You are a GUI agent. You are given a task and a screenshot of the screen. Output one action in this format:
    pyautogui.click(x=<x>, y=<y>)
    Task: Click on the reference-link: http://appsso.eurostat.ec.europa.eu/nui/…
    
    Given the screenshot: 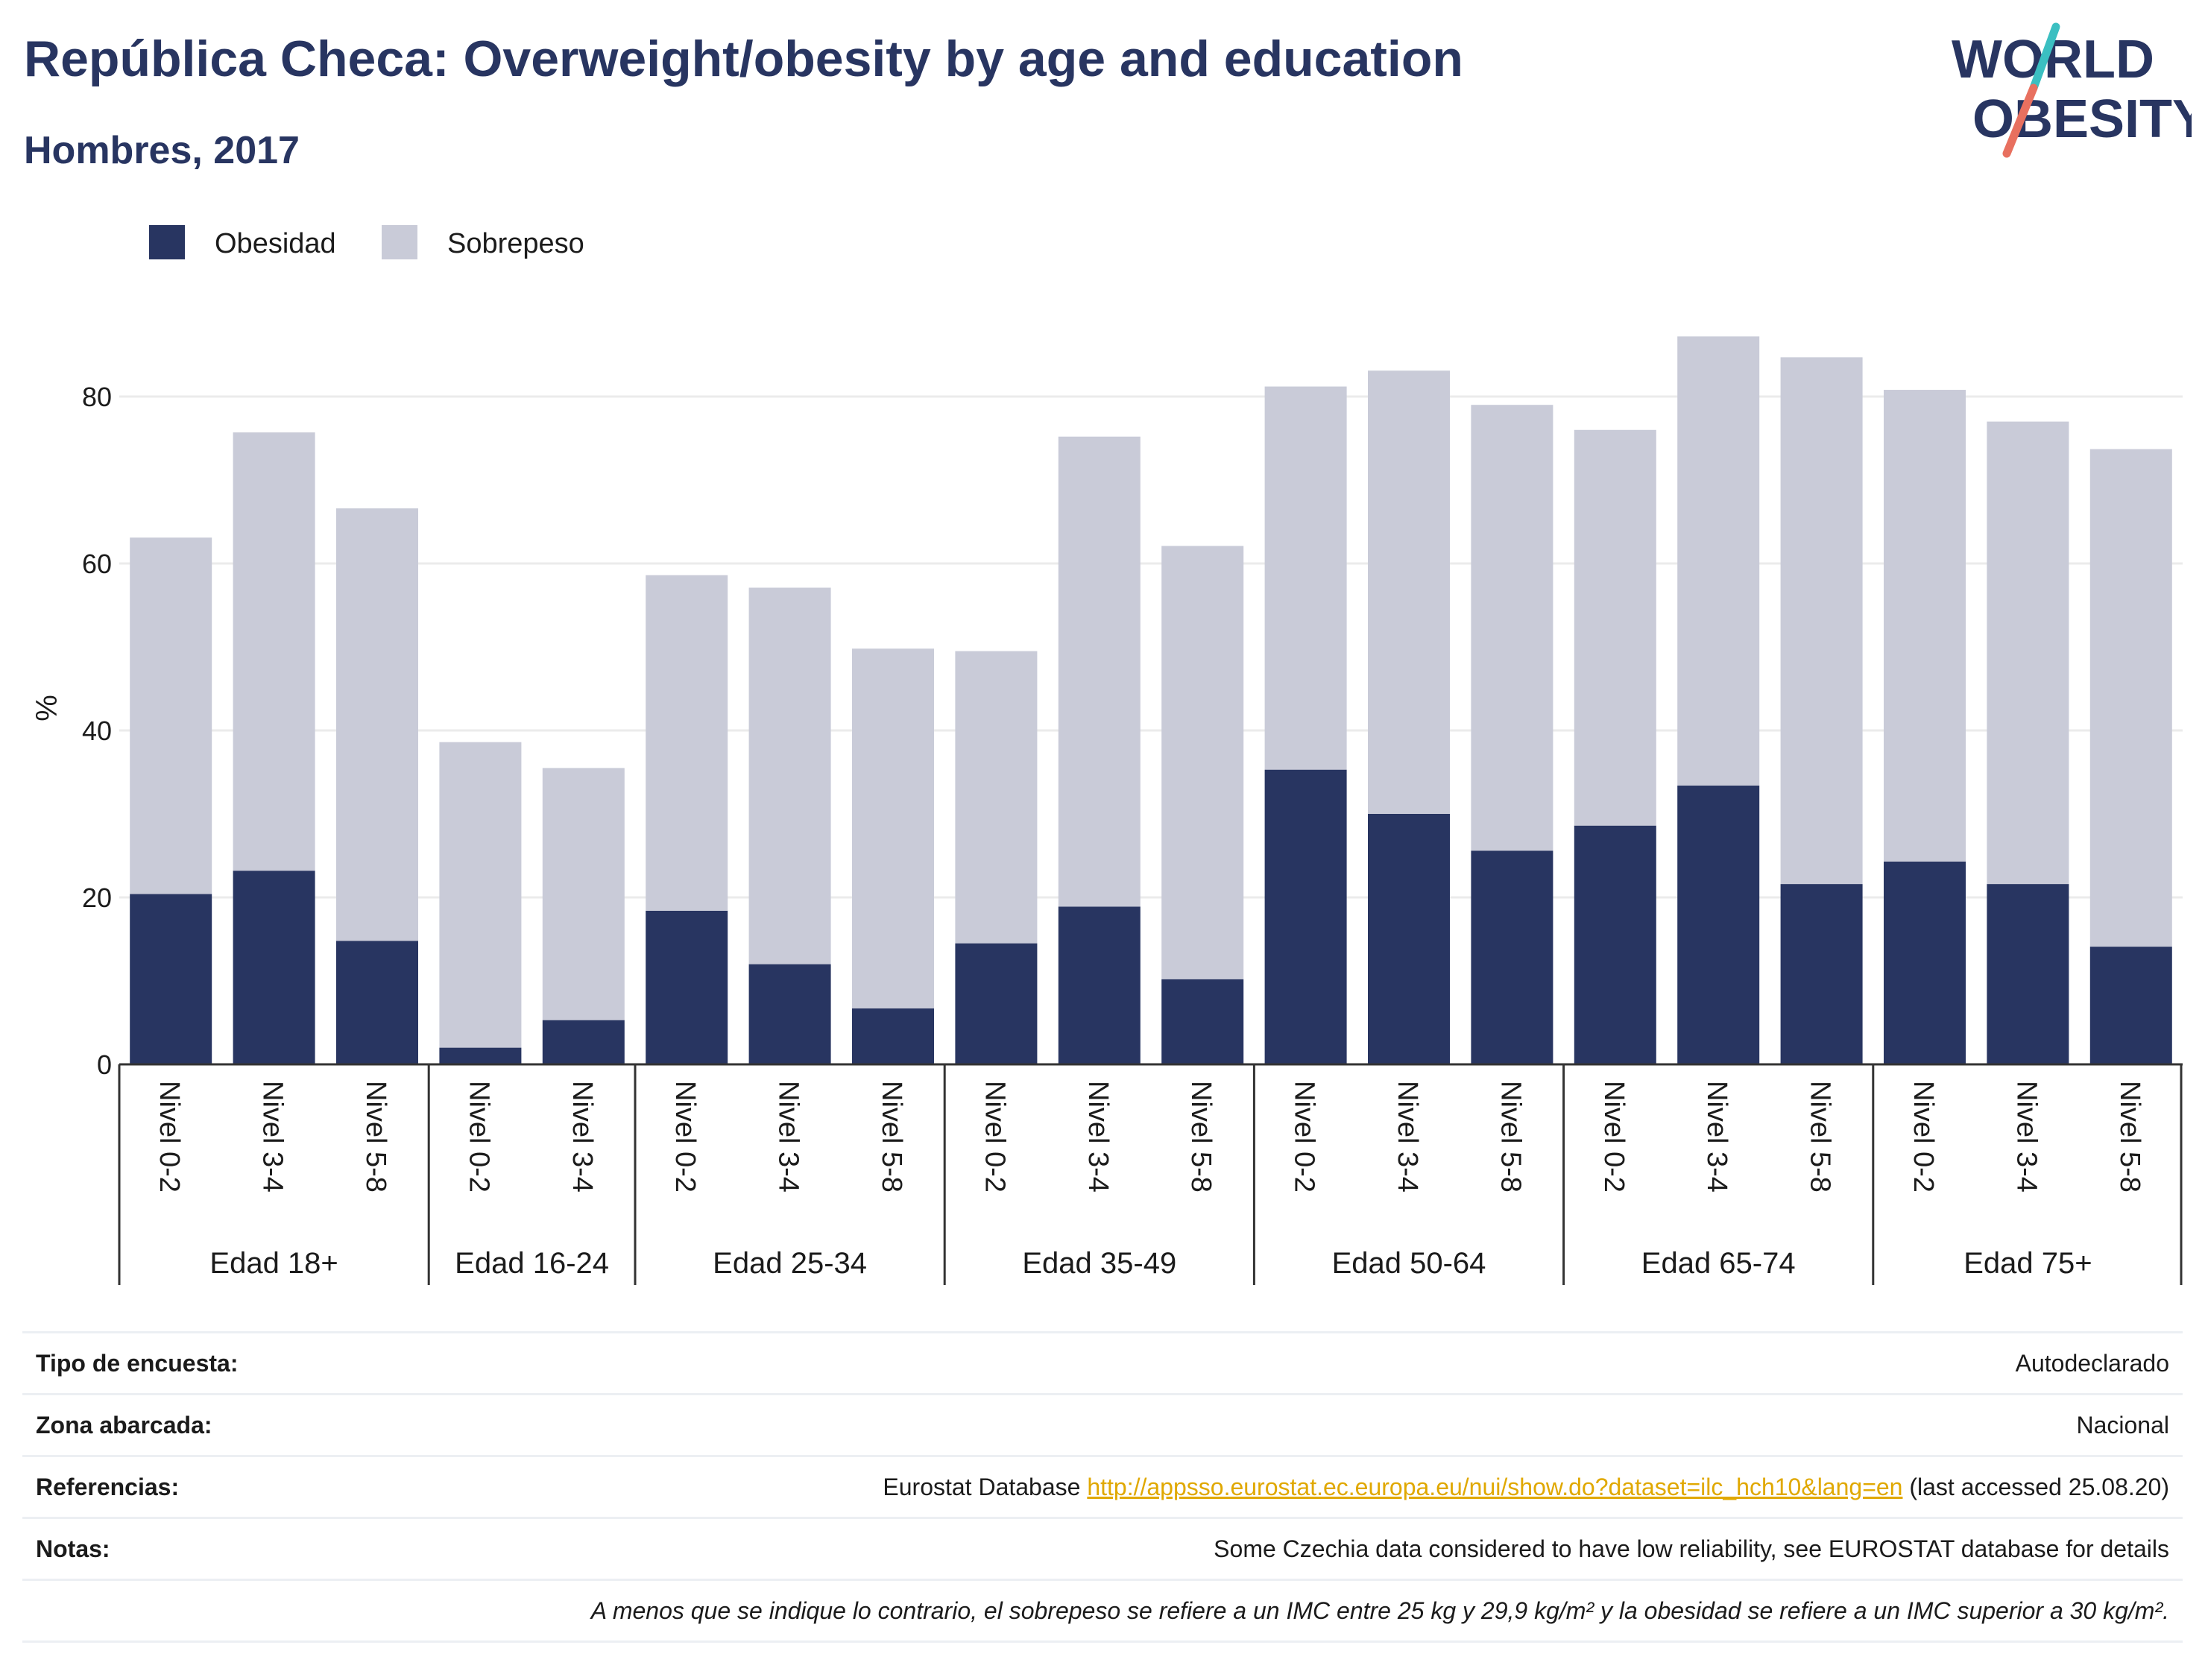 What is the action you would take?
    pyautogui.click(x=1495, y=1486)
    